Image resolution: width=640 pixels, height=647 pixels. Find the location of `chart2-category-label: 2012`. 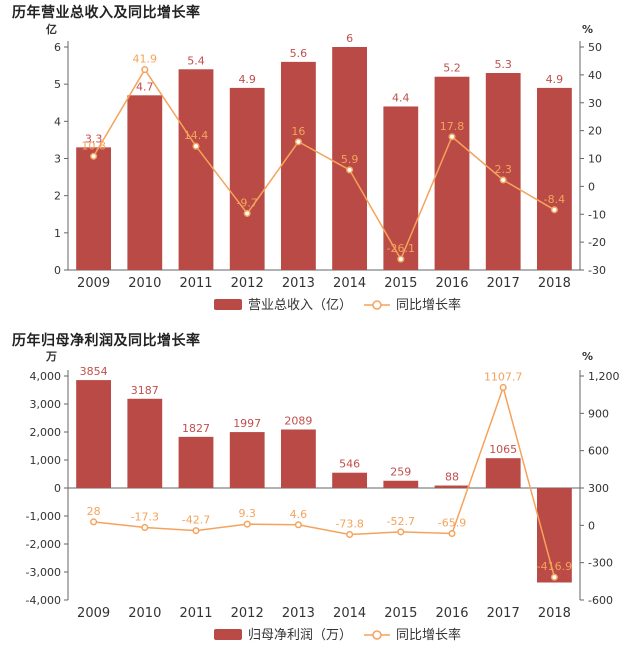

chart2-category-label: 2012 is located at coordinates (247, 613).